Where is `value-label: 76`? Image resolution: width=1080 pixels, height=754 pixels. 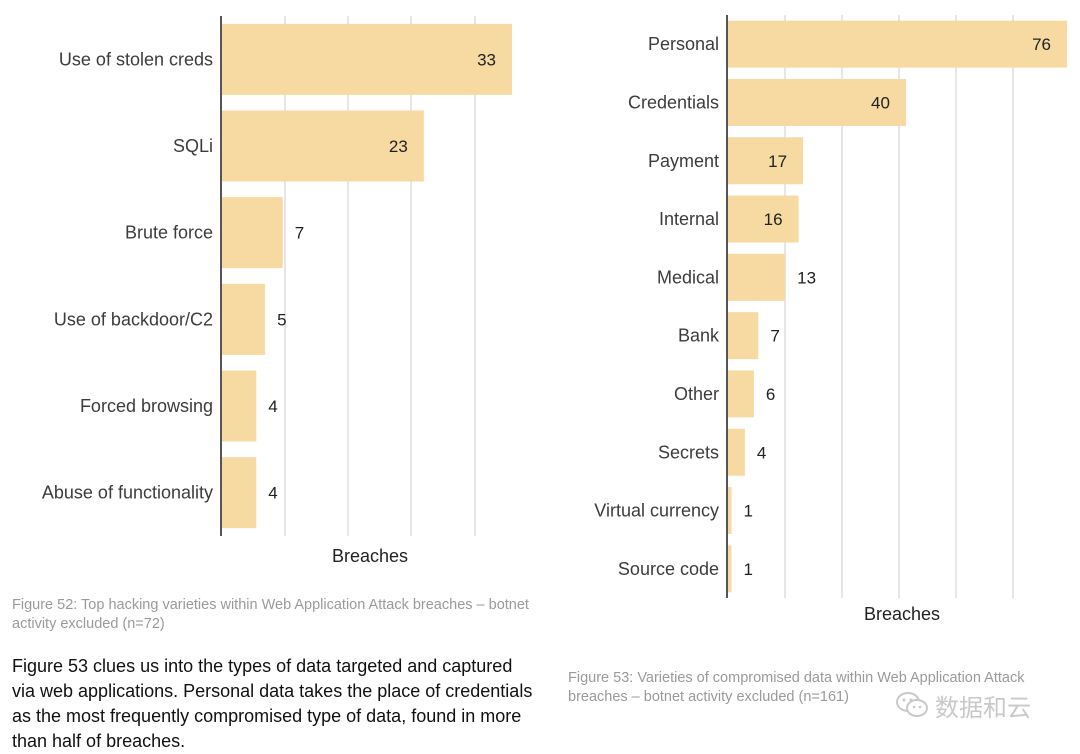
value-label: 76 is located at coordinates (1041, 44).